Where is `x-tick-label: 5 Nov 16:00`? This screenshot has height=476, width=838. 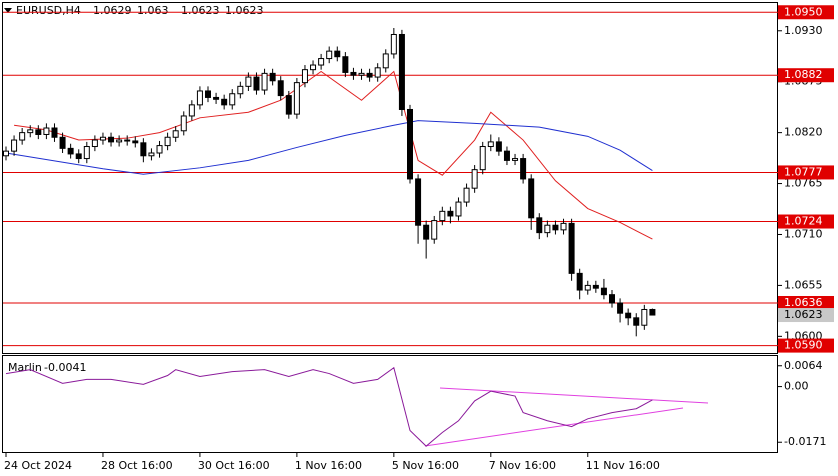
x-tick-label: 5 Nov 16:00 is located at coordinates (425, 465).